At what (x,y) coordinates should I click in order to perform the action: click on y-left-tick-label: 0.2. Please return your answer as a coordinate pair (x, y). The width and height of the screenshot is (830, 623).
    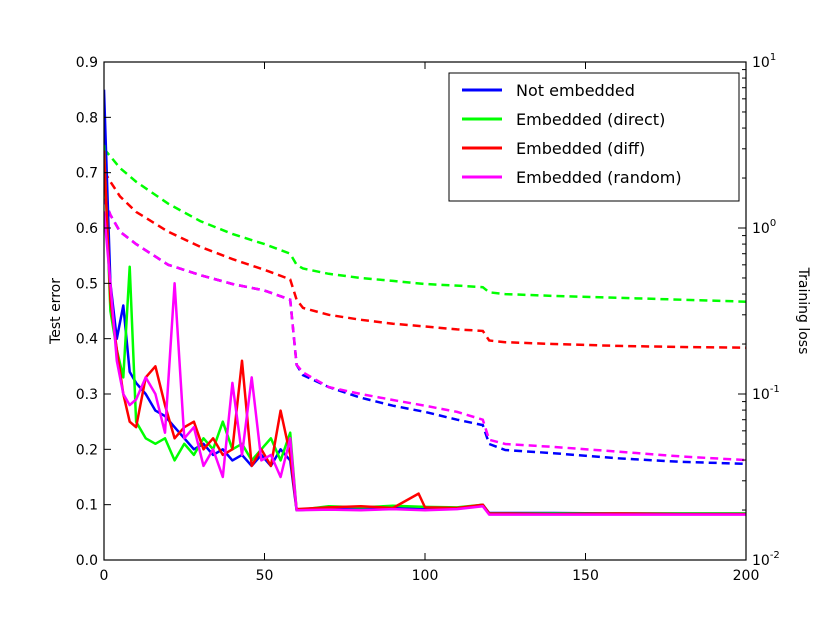
    Looking at the image, I should click on (87, 450).